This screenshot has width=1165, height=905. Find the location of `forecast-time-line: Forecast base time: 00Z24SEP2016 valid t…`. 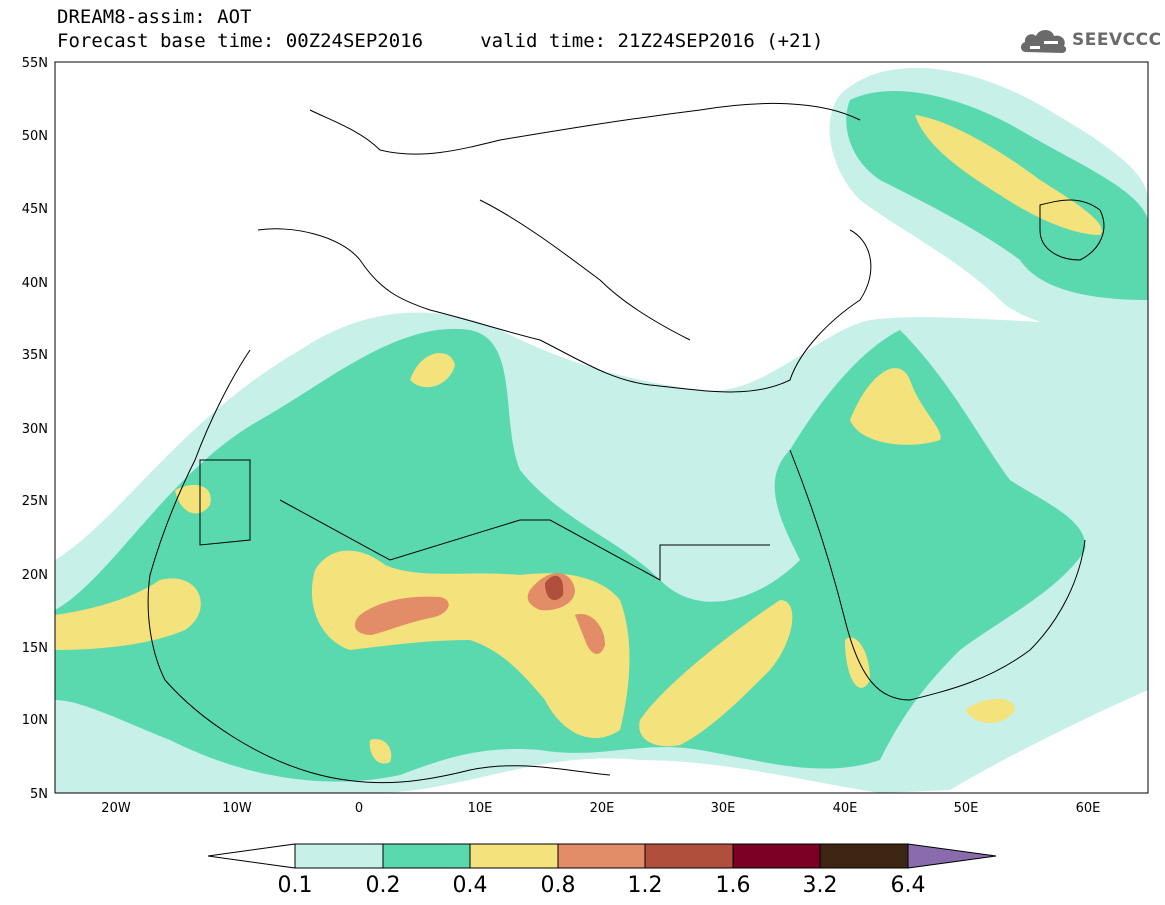

forecast-time-line: Forecast base time: 00Z24SEP2016 valid t… is located at coordinates (440, 41).